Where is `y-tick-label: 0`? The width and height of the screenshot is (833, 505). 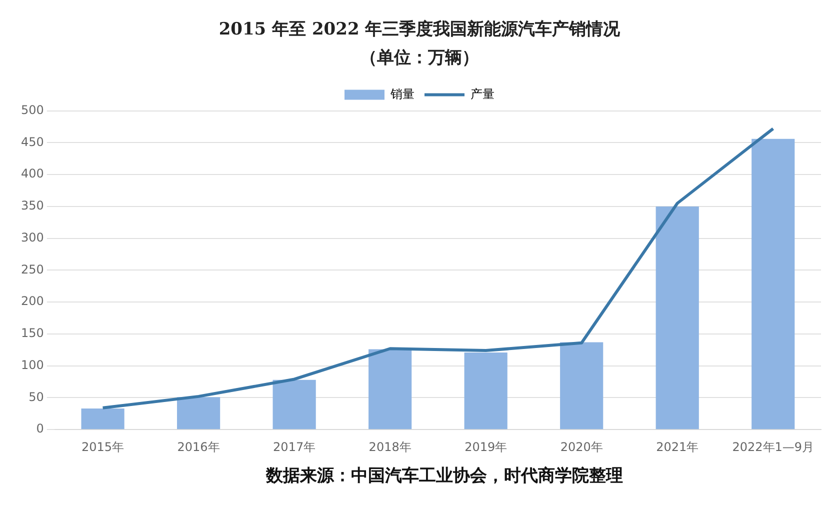 y-tick-label: 0 is located at coordinates (40, 429).